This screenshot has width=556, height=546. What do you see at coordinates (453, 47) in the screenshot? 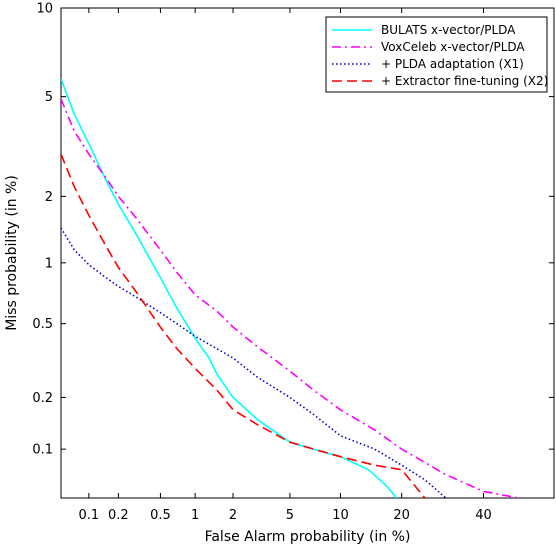
I see `legend-label-voxceleb-x-vector-plda: VoxCeleb x-vector/PLDA` at bounding box center [453, 47].